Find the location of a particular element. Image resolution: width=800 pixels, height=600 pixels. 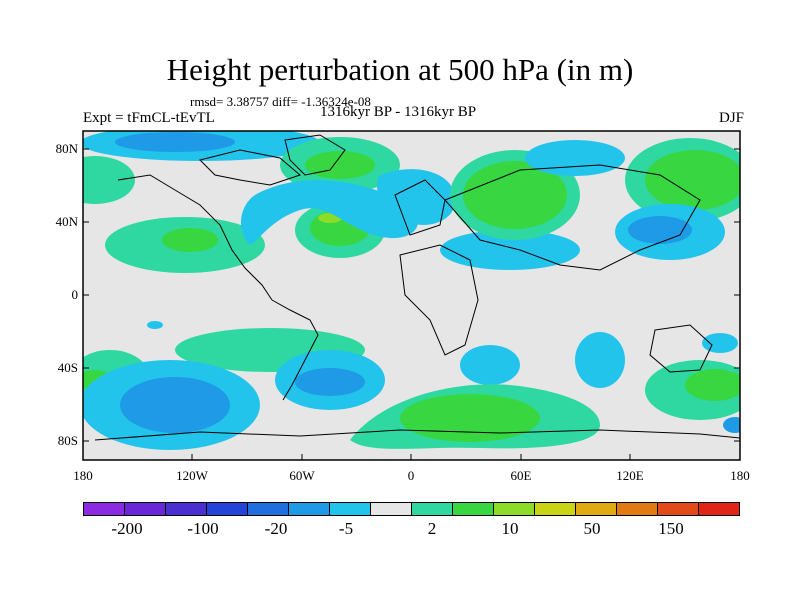

colorbar is located at coordinates (411, 509).